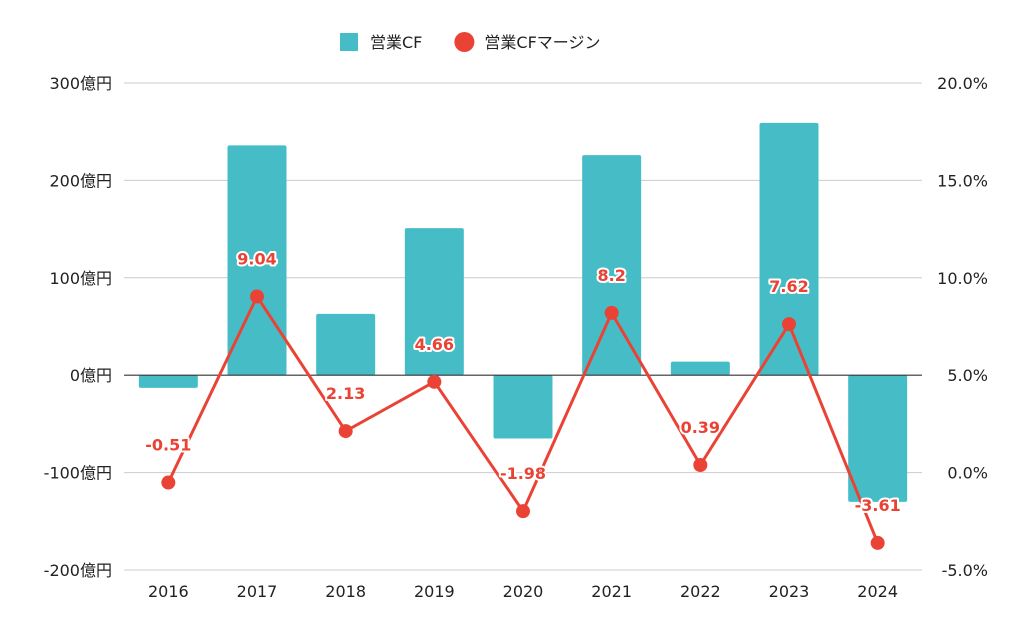 The height and width of the screenshot is (633, 1024). What do you see at coordinates (700, 427) in the screenshot?
I see `data-label-2022: 0.39` at bounding box center [700, 427].